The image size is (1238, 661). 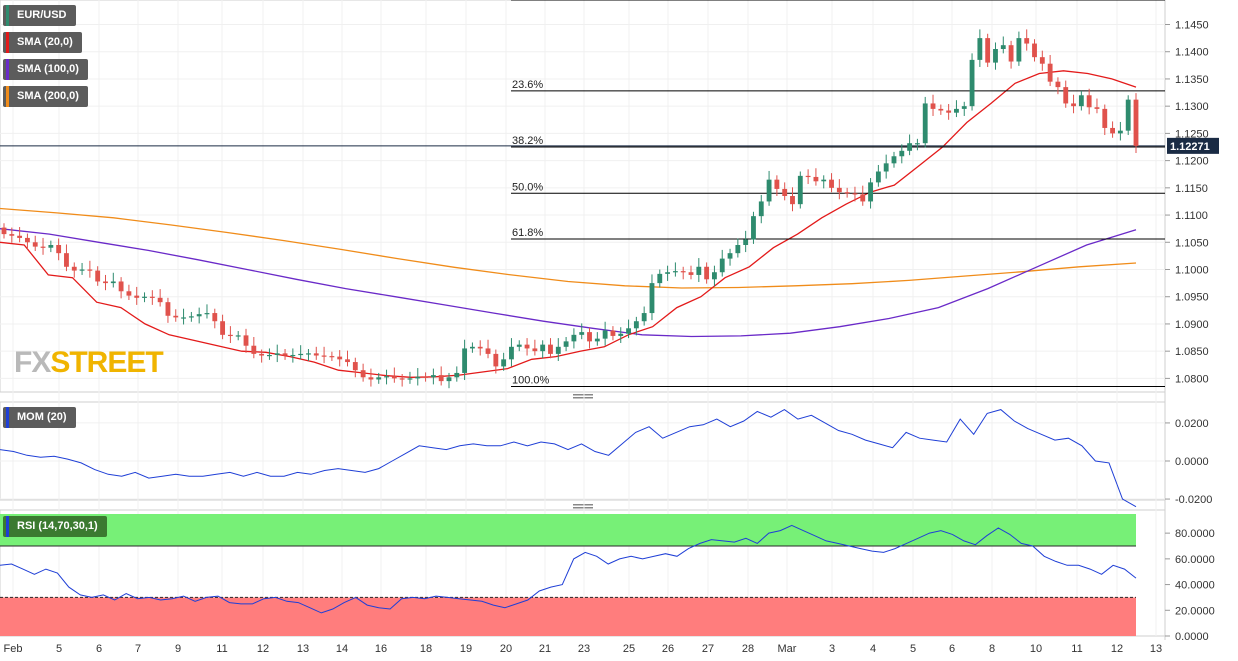 I want to click on legend-sma200: SMA (200,0), so click(x=45, y=96).